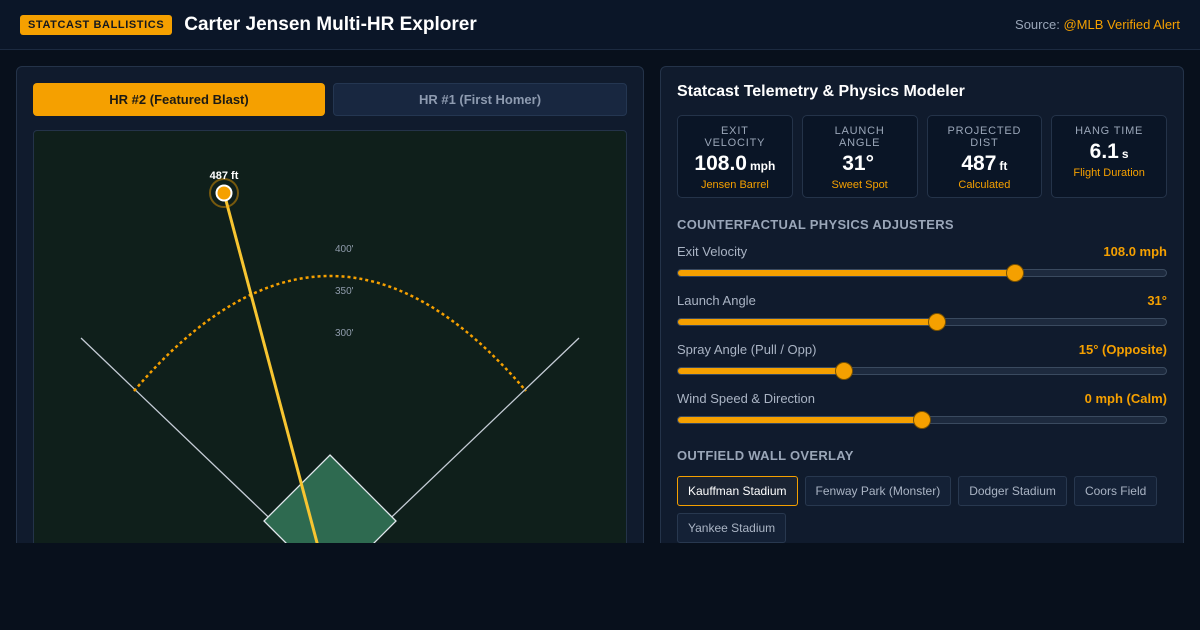 The height and width of the screenshot is (630, 1200). I want to click on distance-marker-400: 400', so click(344, 249).